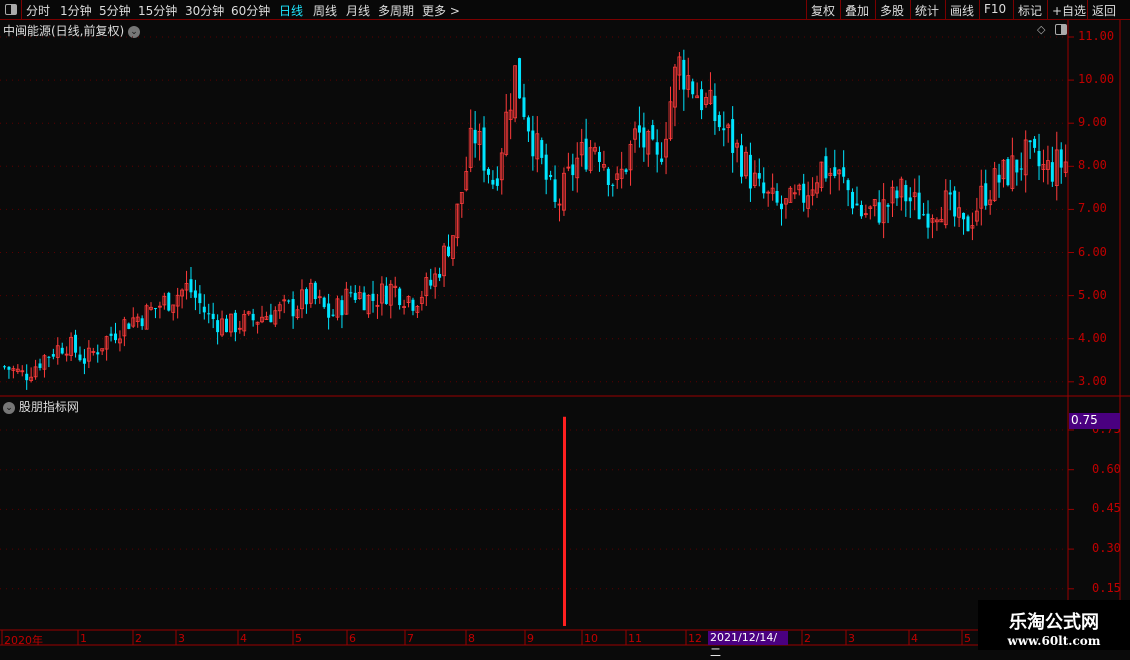 The width and height of the screenshot is (1130, 660). Describe the element at coordinates (325, 11) in the screenshot. I see `period-tab-7: 周线` at that location.